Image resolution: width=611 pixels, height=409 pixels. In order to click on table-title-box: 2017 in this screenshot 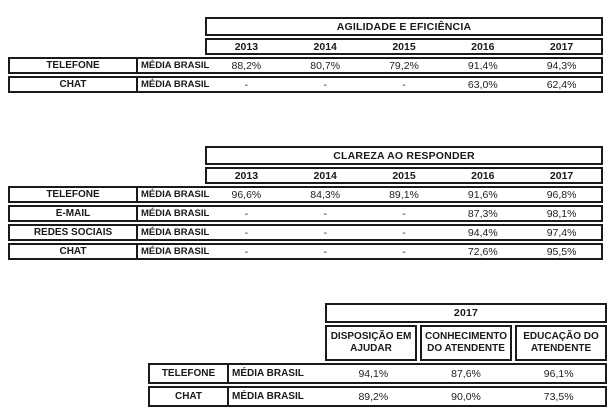, I will do `click(466, 313)`.